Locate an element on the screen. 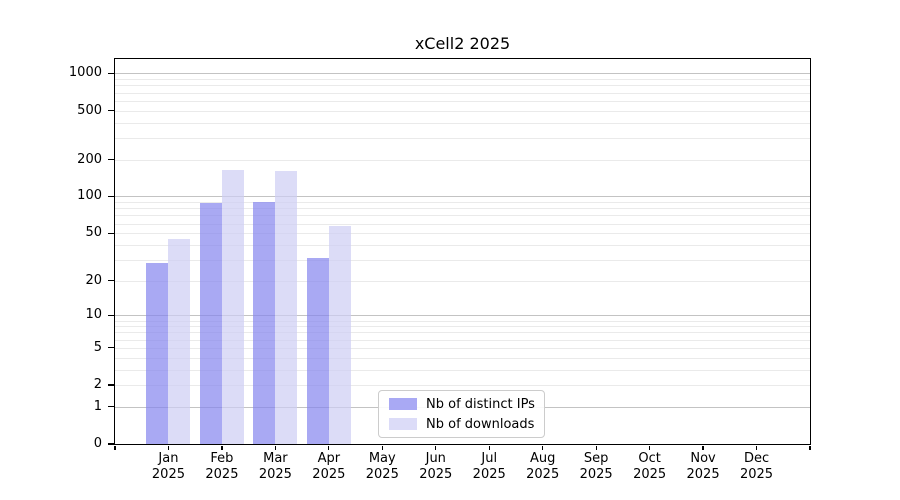 This screenshot has height=500, width=900. legend-swatch-distinct-ips is located at coordinates (403, 404).